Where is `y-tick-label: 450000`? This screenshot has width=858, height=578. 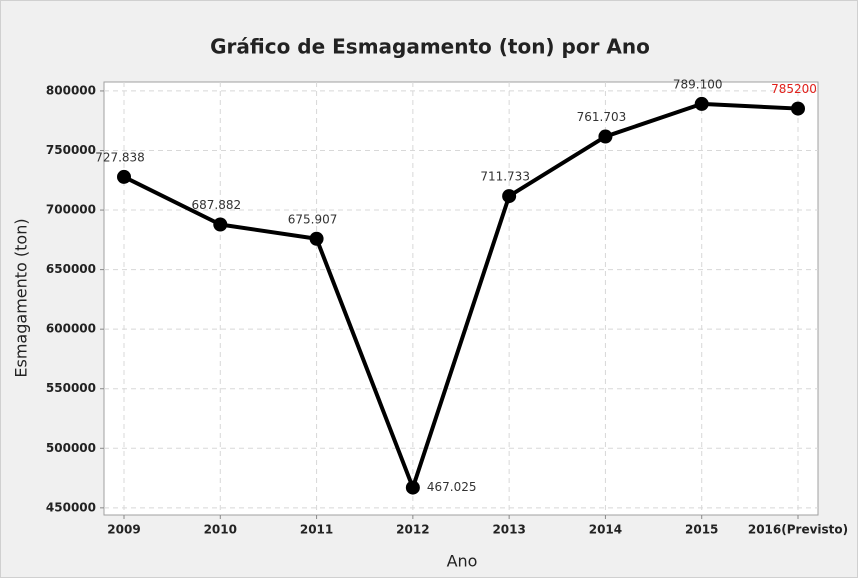 y-tick-label: 450000 is located at coordinates (71, 507).